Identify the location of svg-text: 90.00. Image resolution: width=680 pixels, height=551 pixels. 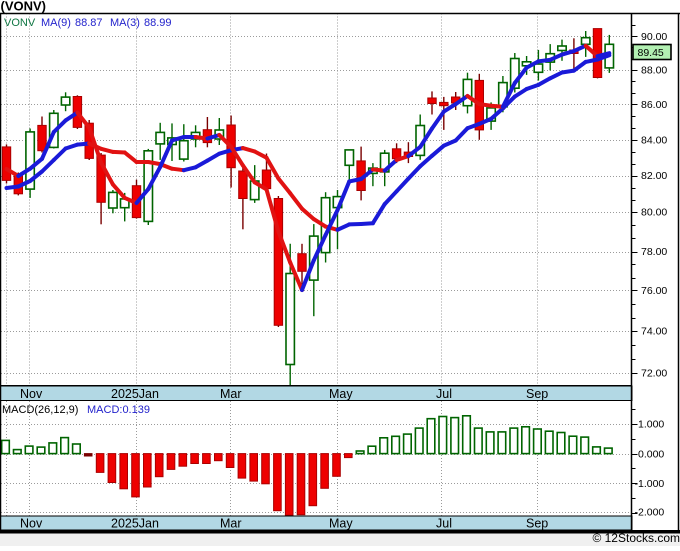
(654, 37).